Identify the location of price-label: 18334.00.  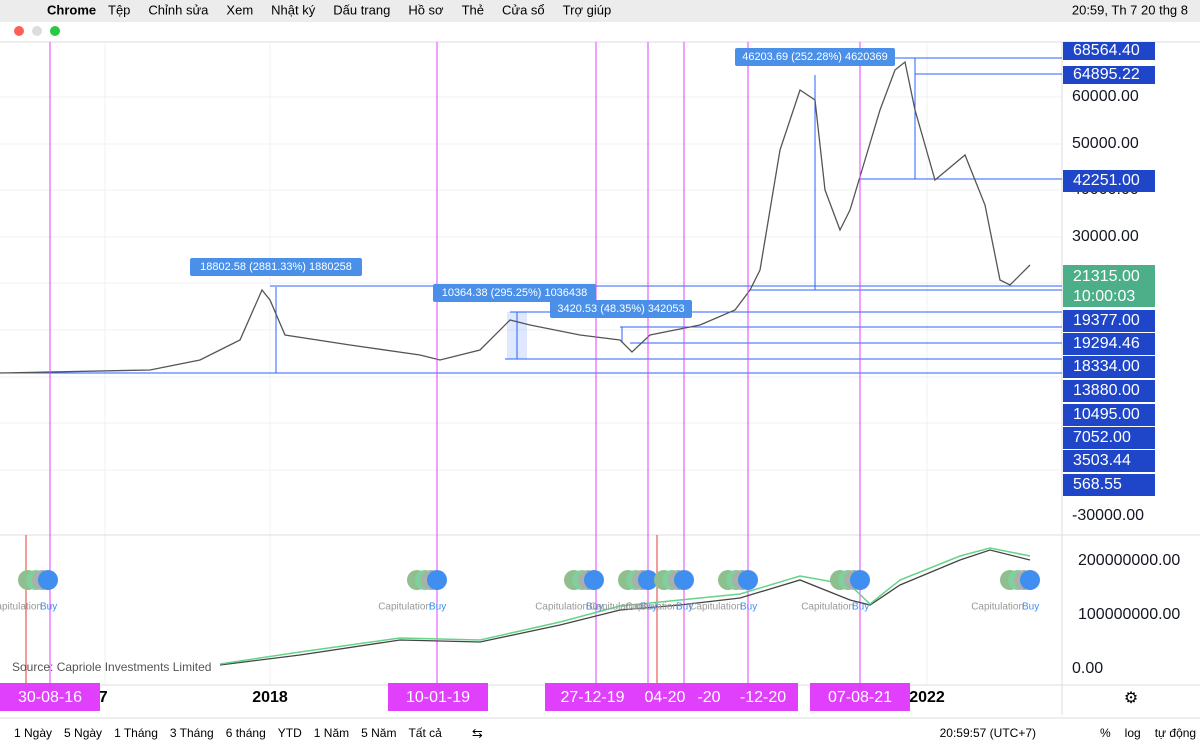
(1106, 366).